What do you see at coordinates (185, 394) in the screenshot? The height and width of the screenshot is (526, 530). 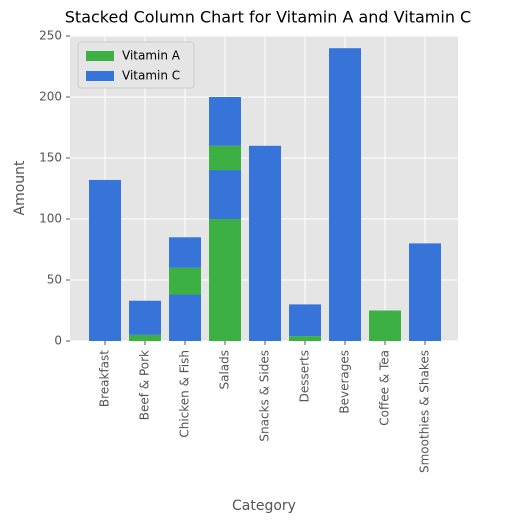 I see `x-tick-label: Chicken & Fish` at bounding box center [185, 394].